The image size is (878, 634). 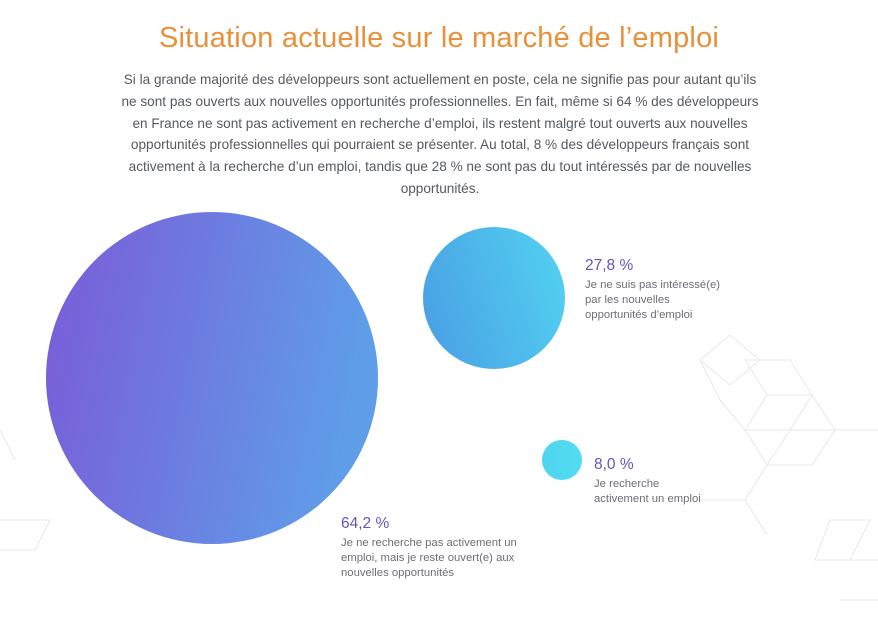 I want to click on bubble-not-interested, so click(x=494, y=298).